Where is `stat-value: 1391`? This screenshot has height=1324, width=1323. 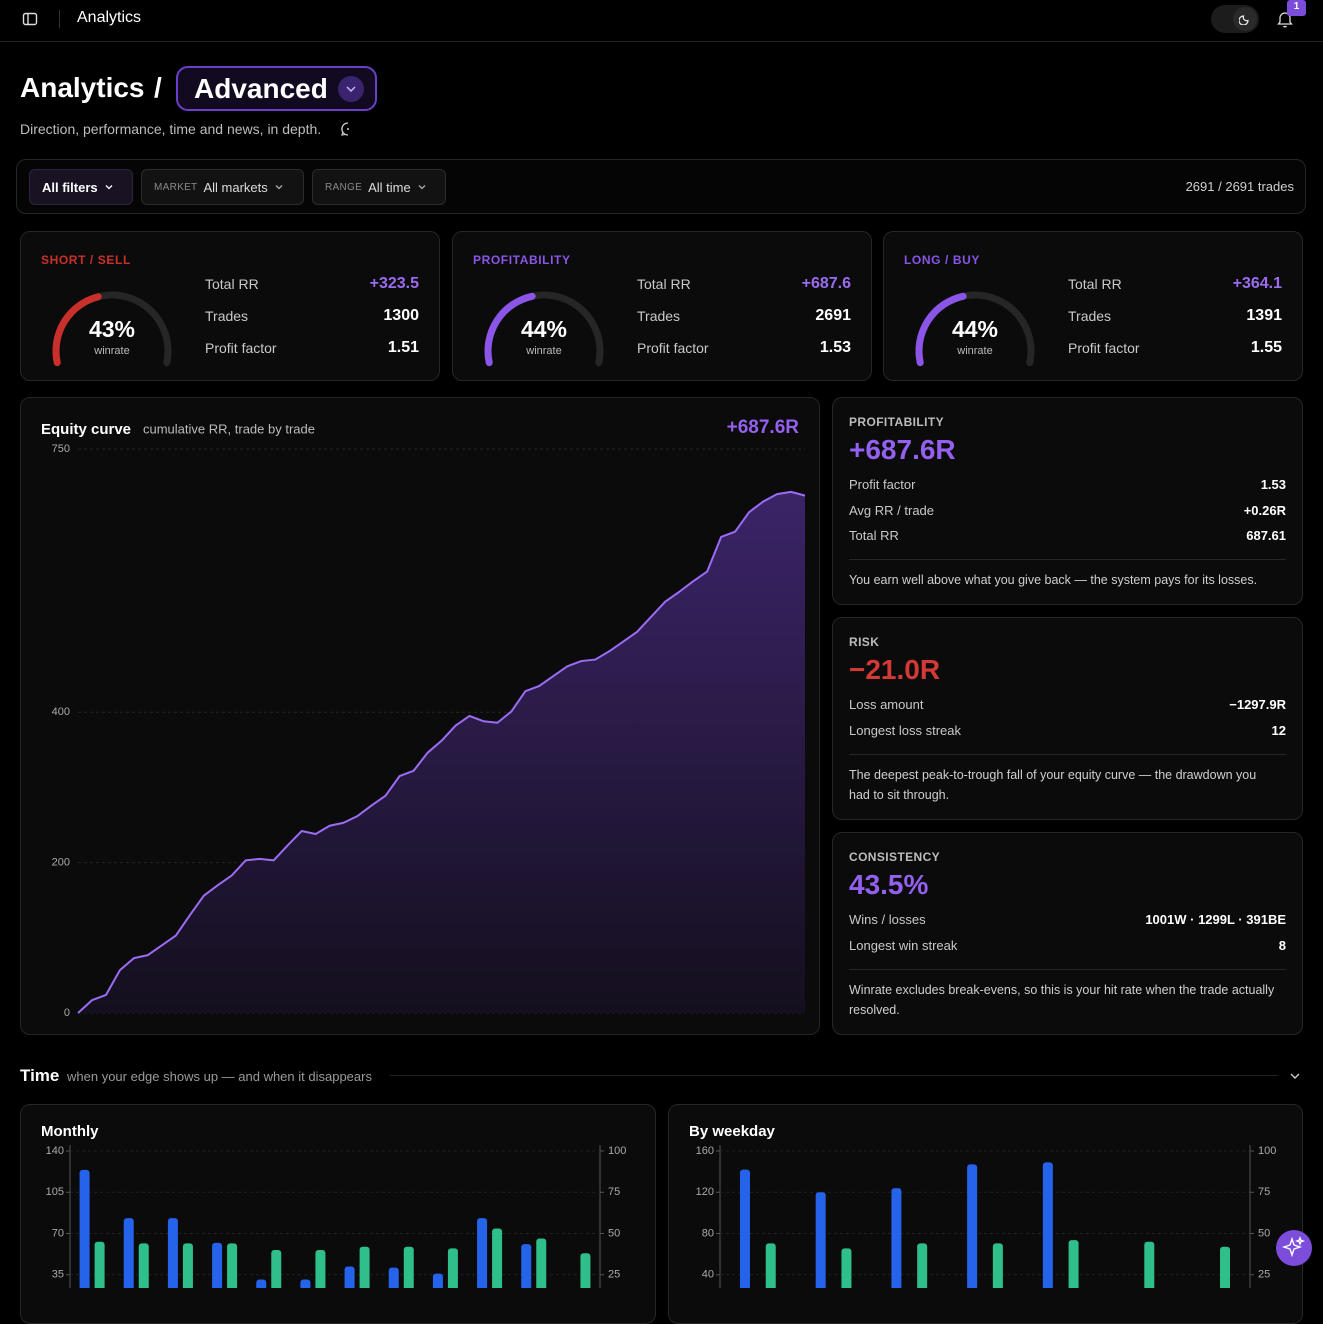 stat-value: 1391 is located at coordinates (1264, 315).